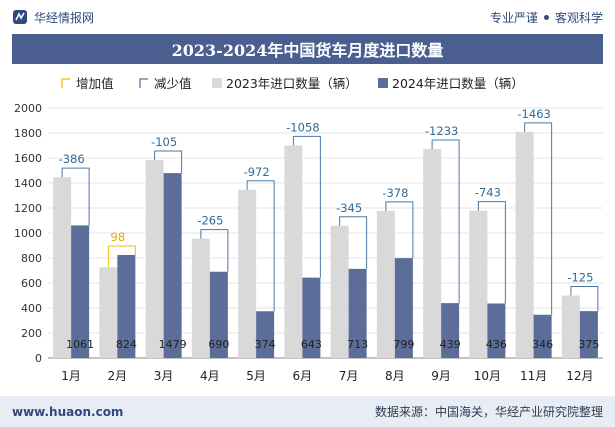  What do you see at coordinates (533, 376) in the screenshot?
I see `x-tick-label: 11月` at bounding box center [533, 376].